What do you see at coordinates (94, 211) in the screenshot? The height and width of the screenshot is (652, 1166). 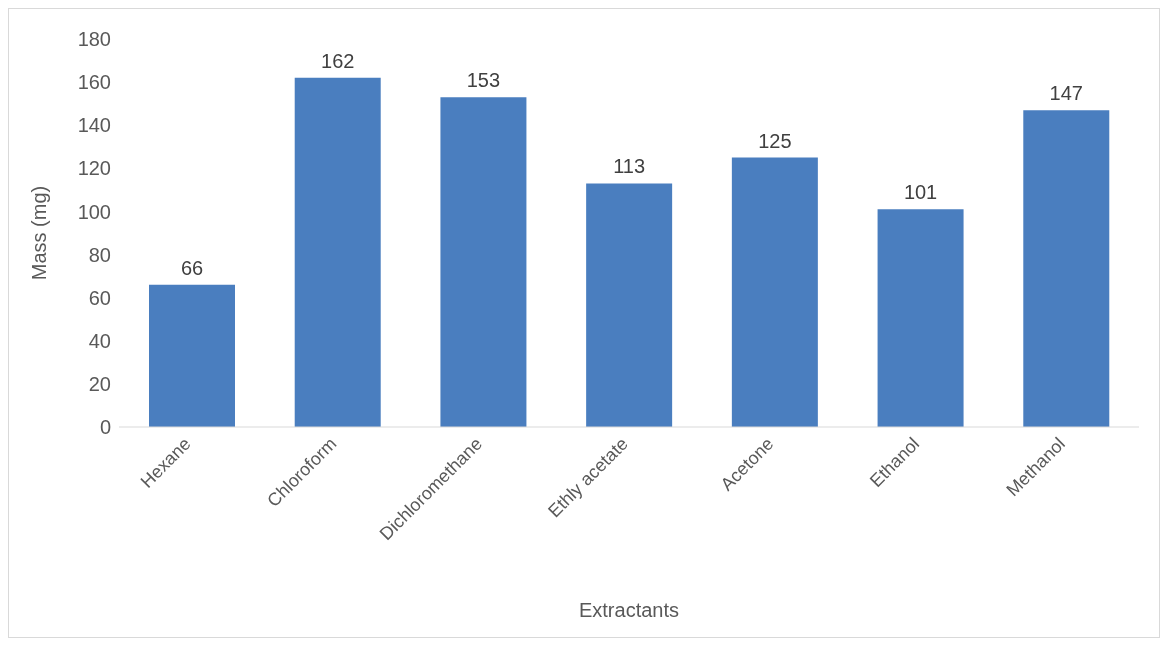 I see `y-tick-label: 100` at bounding box center [94, 211].